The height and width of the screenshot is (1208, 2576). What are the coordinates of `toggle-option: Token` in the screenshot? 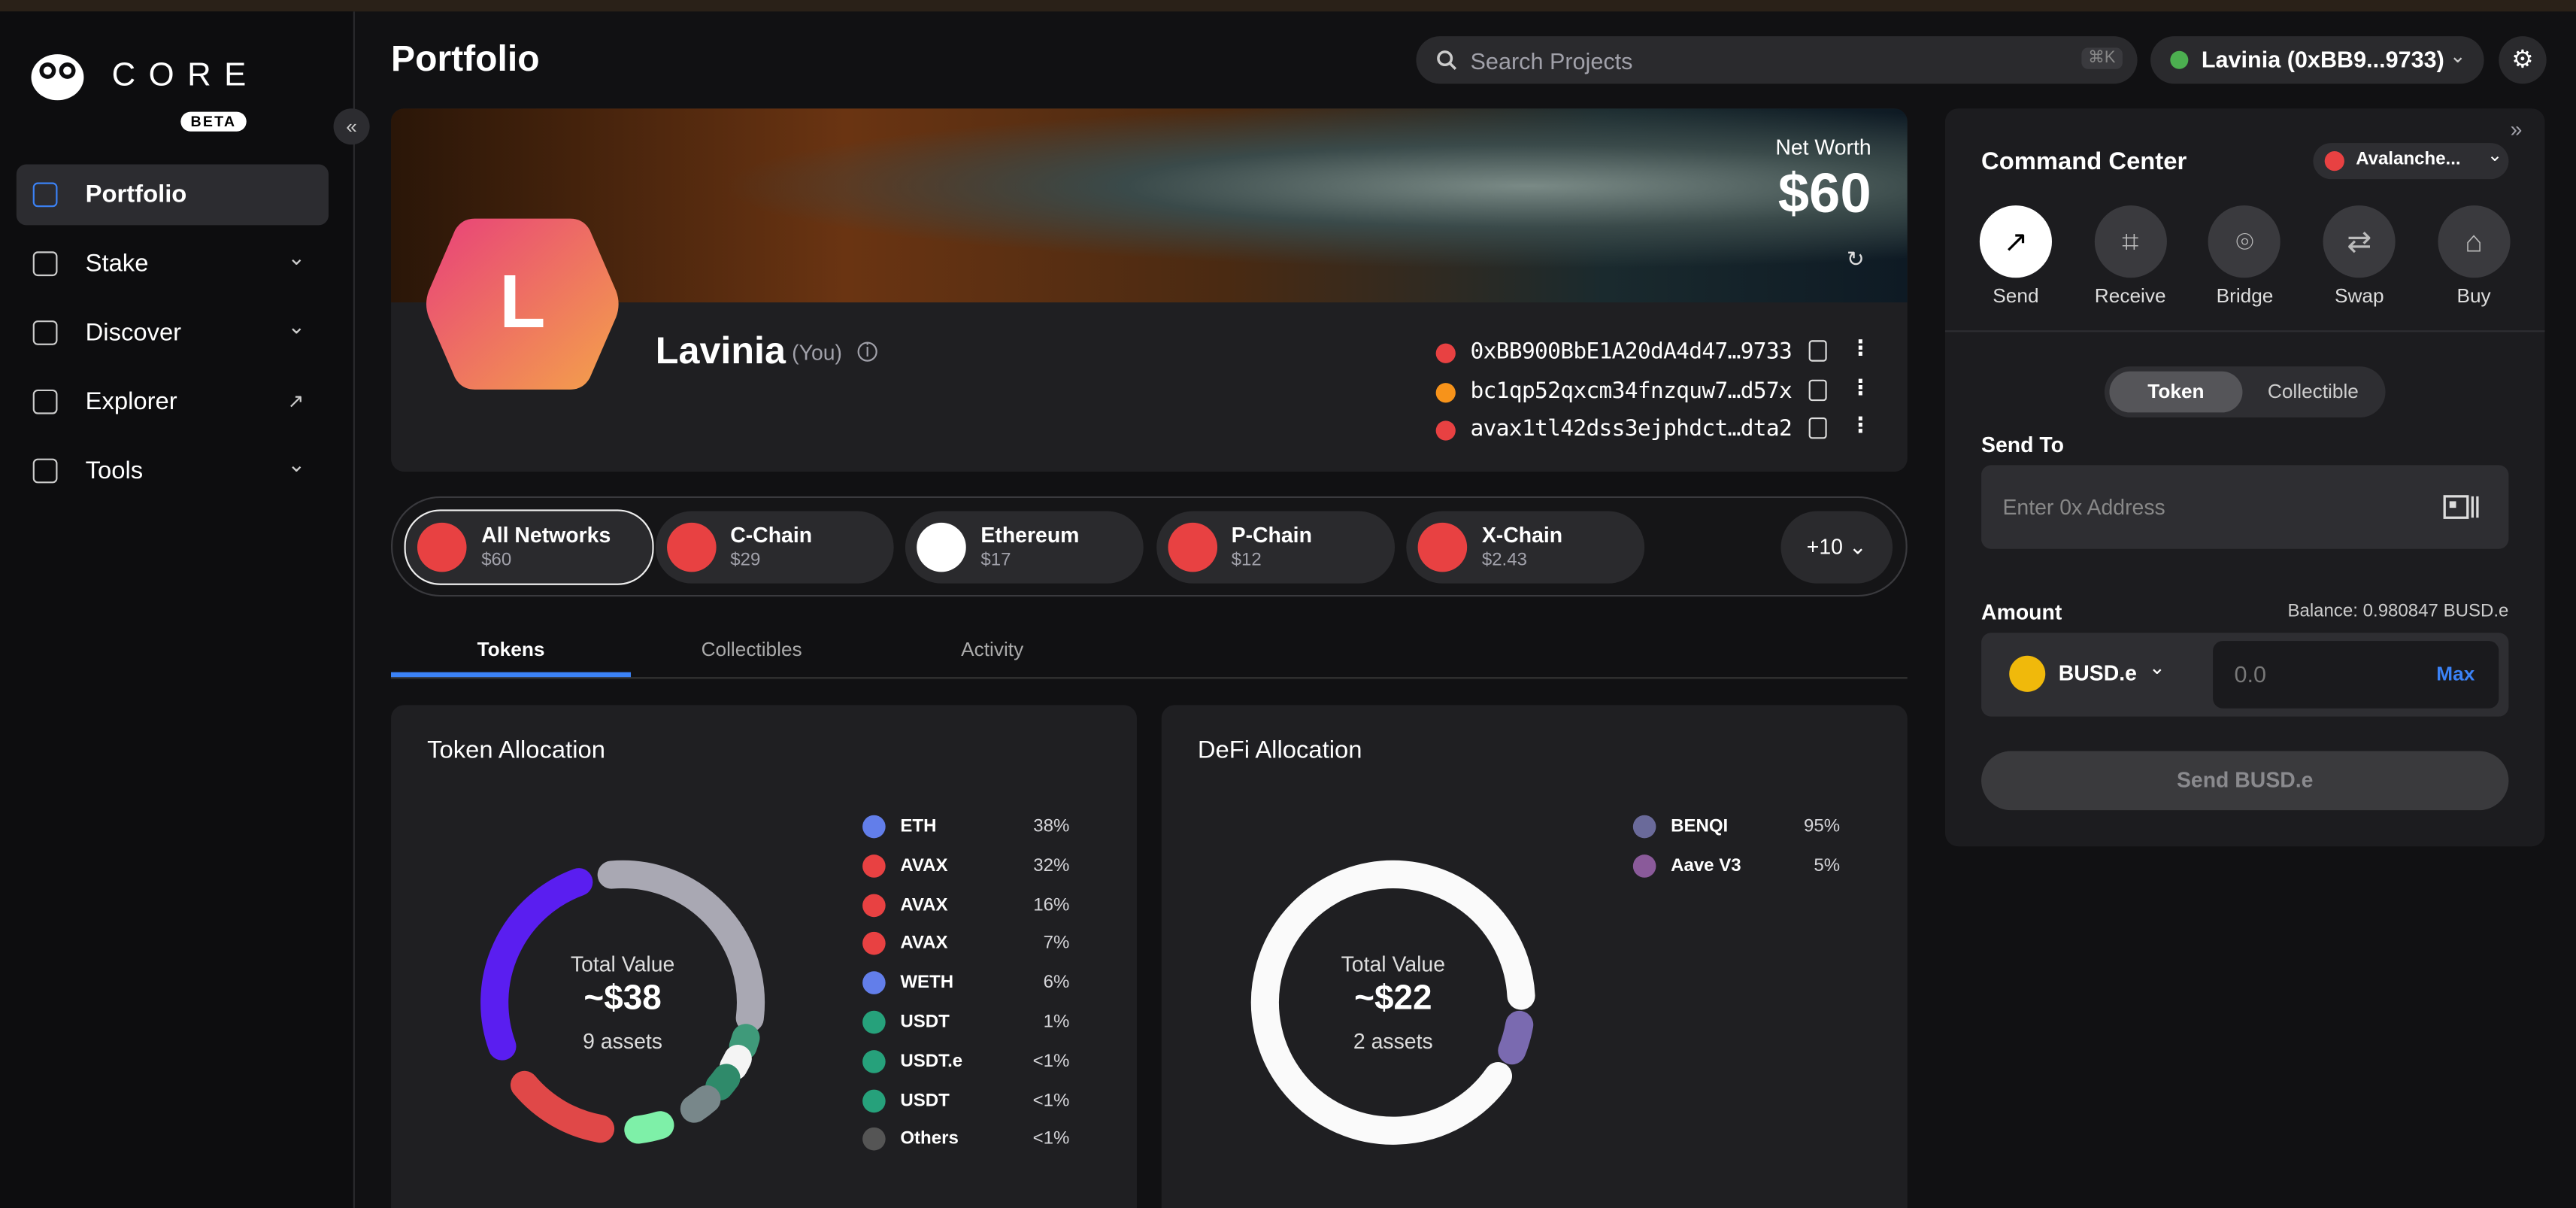 It's located at (2176, 392).